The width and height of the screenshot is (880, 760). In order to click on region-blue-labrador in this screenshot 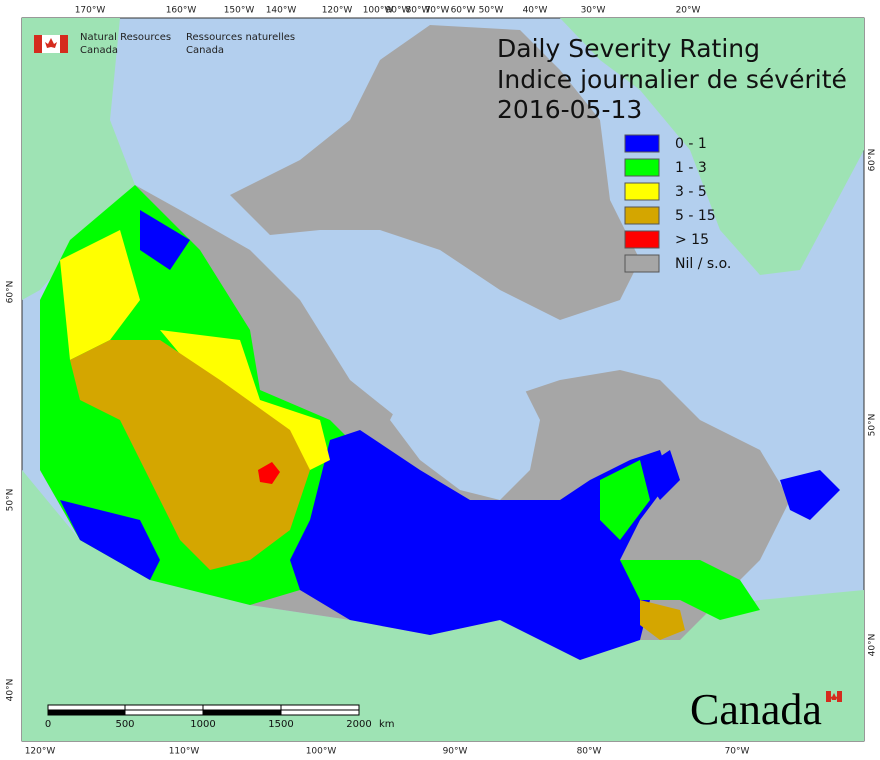, I will do `click(660, 475)`.